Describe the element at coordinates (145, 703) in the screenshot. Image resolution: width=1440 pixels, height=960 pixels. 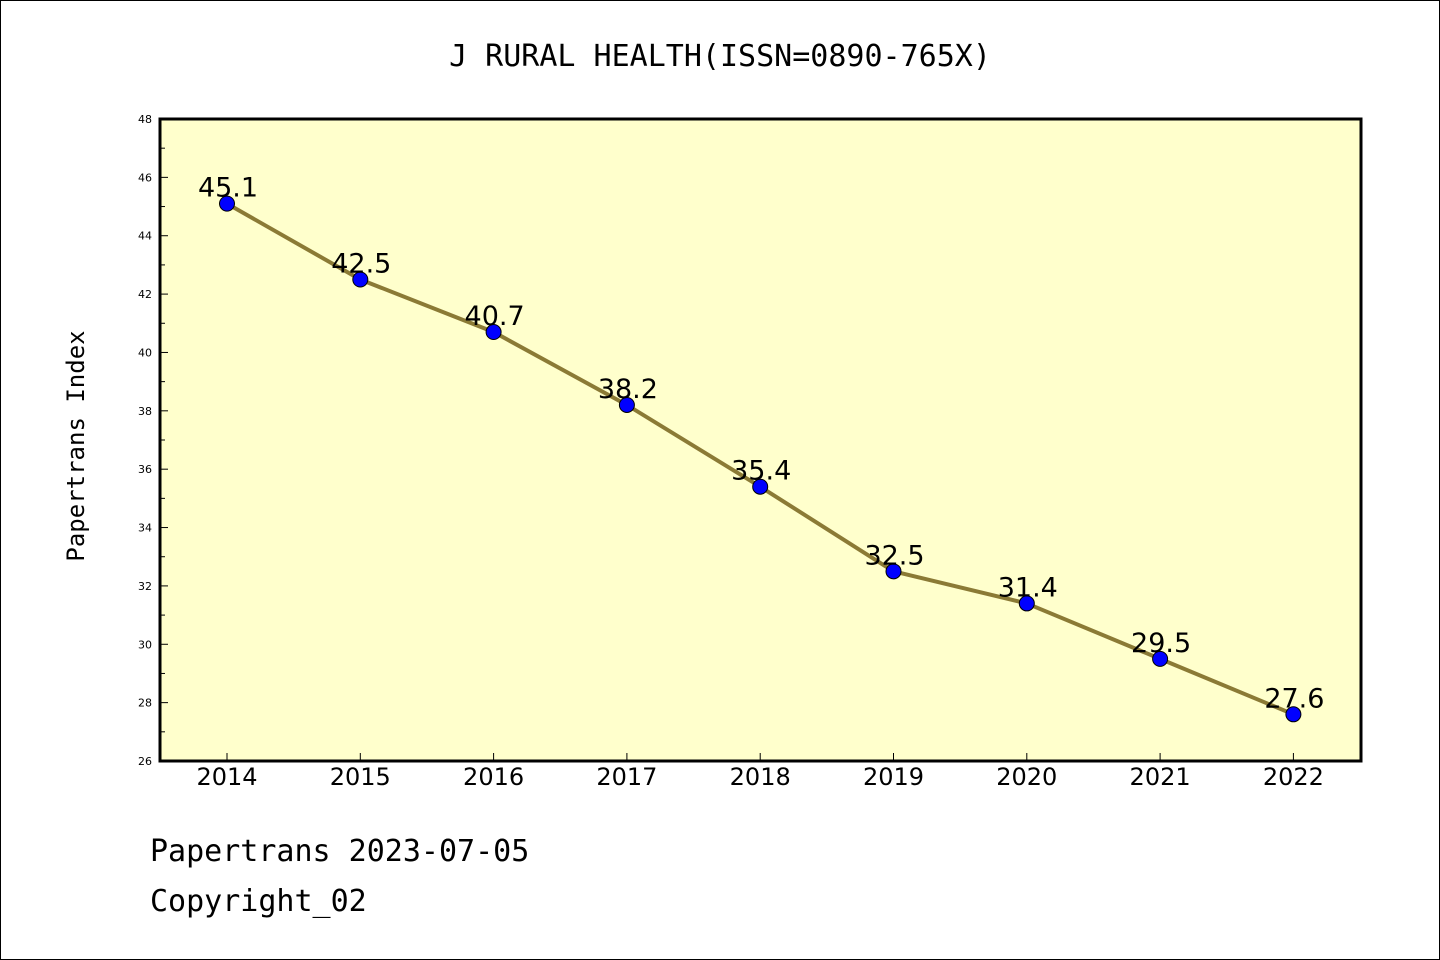
I see `y-tick-label: 28` at that location.